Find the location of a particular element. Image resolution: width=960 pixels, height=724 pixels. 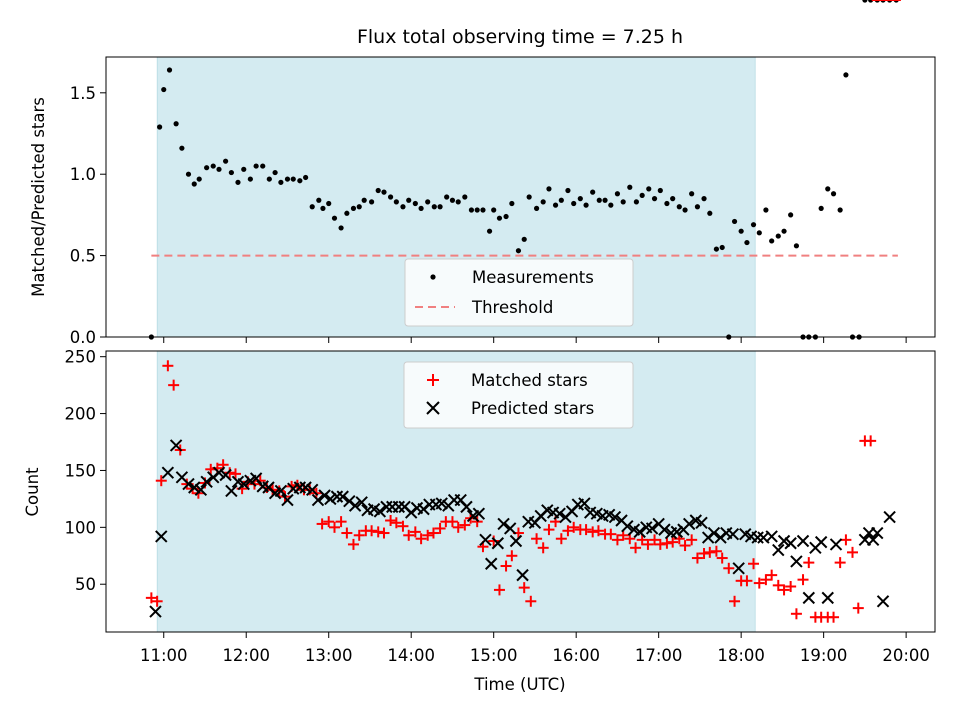

bottom-y-axis: 50 100 150 200 250 is located at coordinates (85, 471).